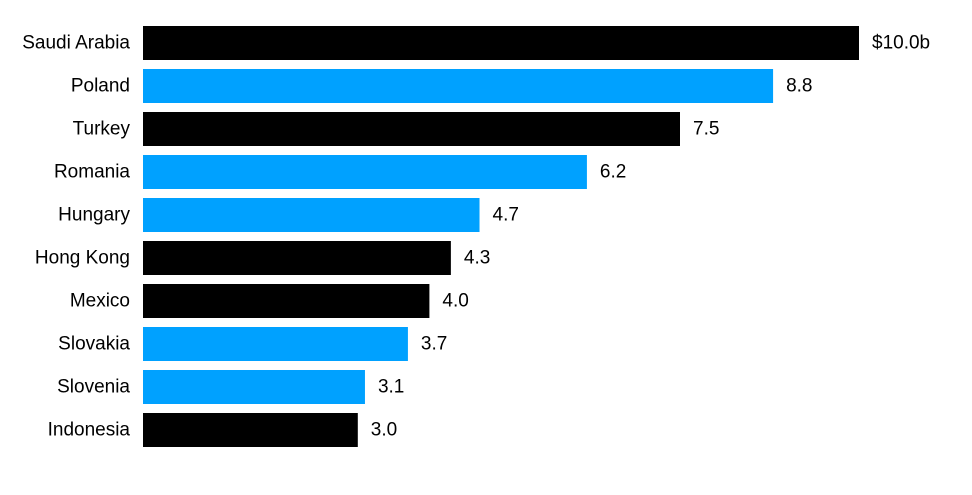 The image size is (972, 495). What do you see at coordinates (93, 387) in the screenshot?
I see `category-label-slovenia: Slovenia` at bounding box center [93, 387].